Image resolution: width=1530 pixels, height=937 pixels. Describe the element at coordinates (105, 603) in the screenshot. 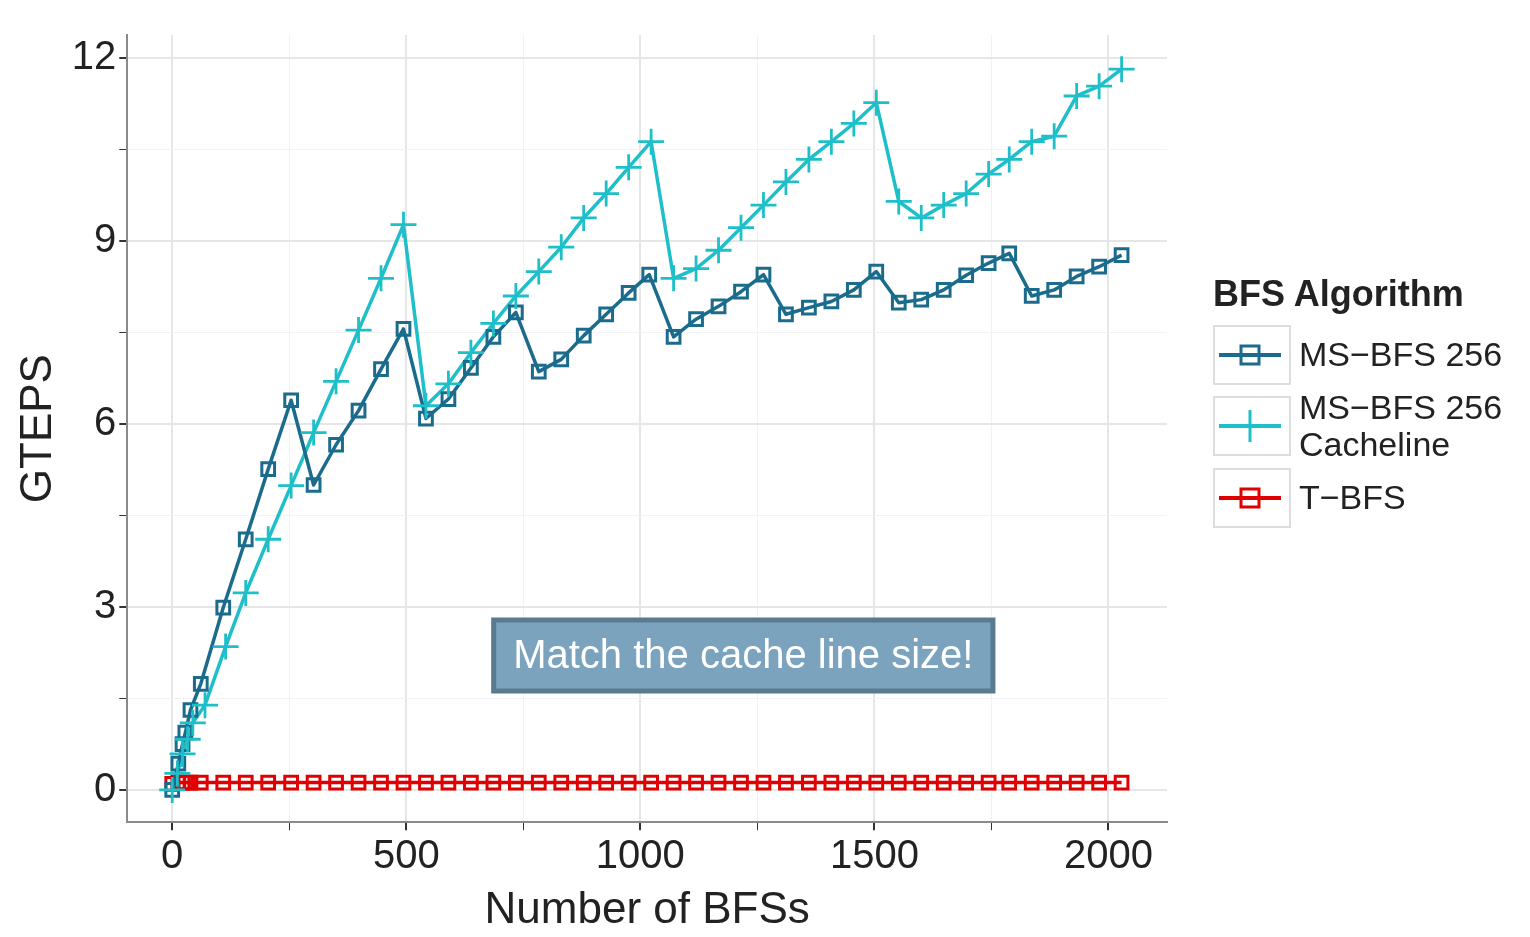

I see `y-tick-label: 3` at that location.